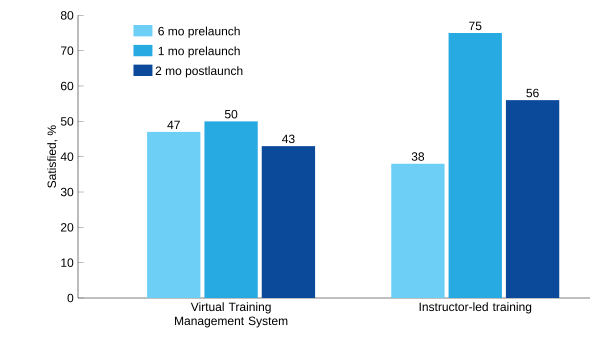  Describe the element at coordinates (67, 86) in the screenshot. I see `y-tick-label: 60` at that location.